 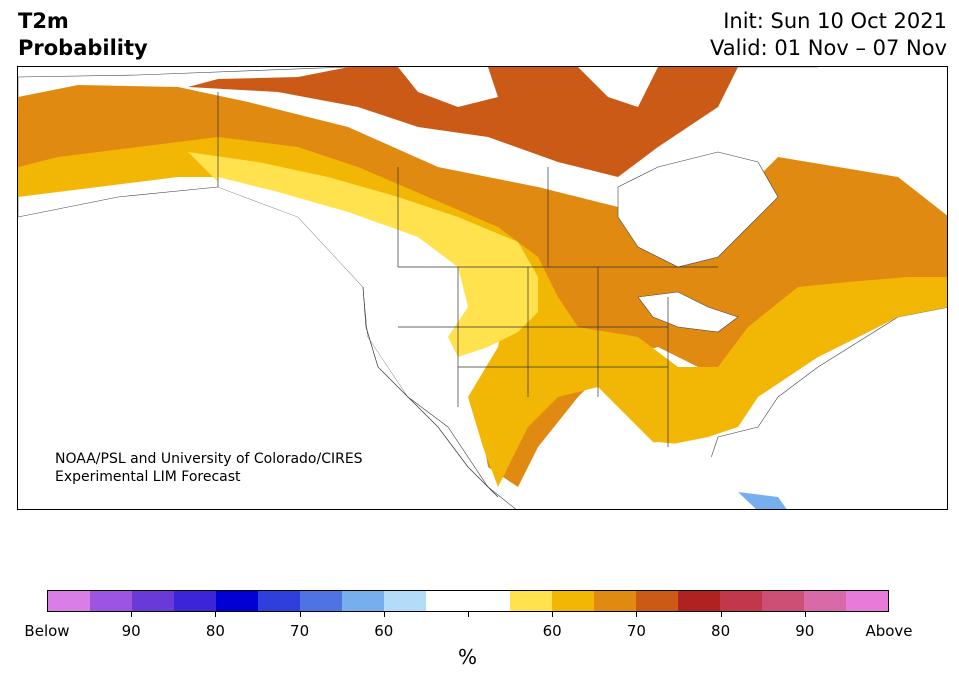 I want to click on valid-range: Valid: 01 Nov – 07 Nov, so click(x=828, y=48).